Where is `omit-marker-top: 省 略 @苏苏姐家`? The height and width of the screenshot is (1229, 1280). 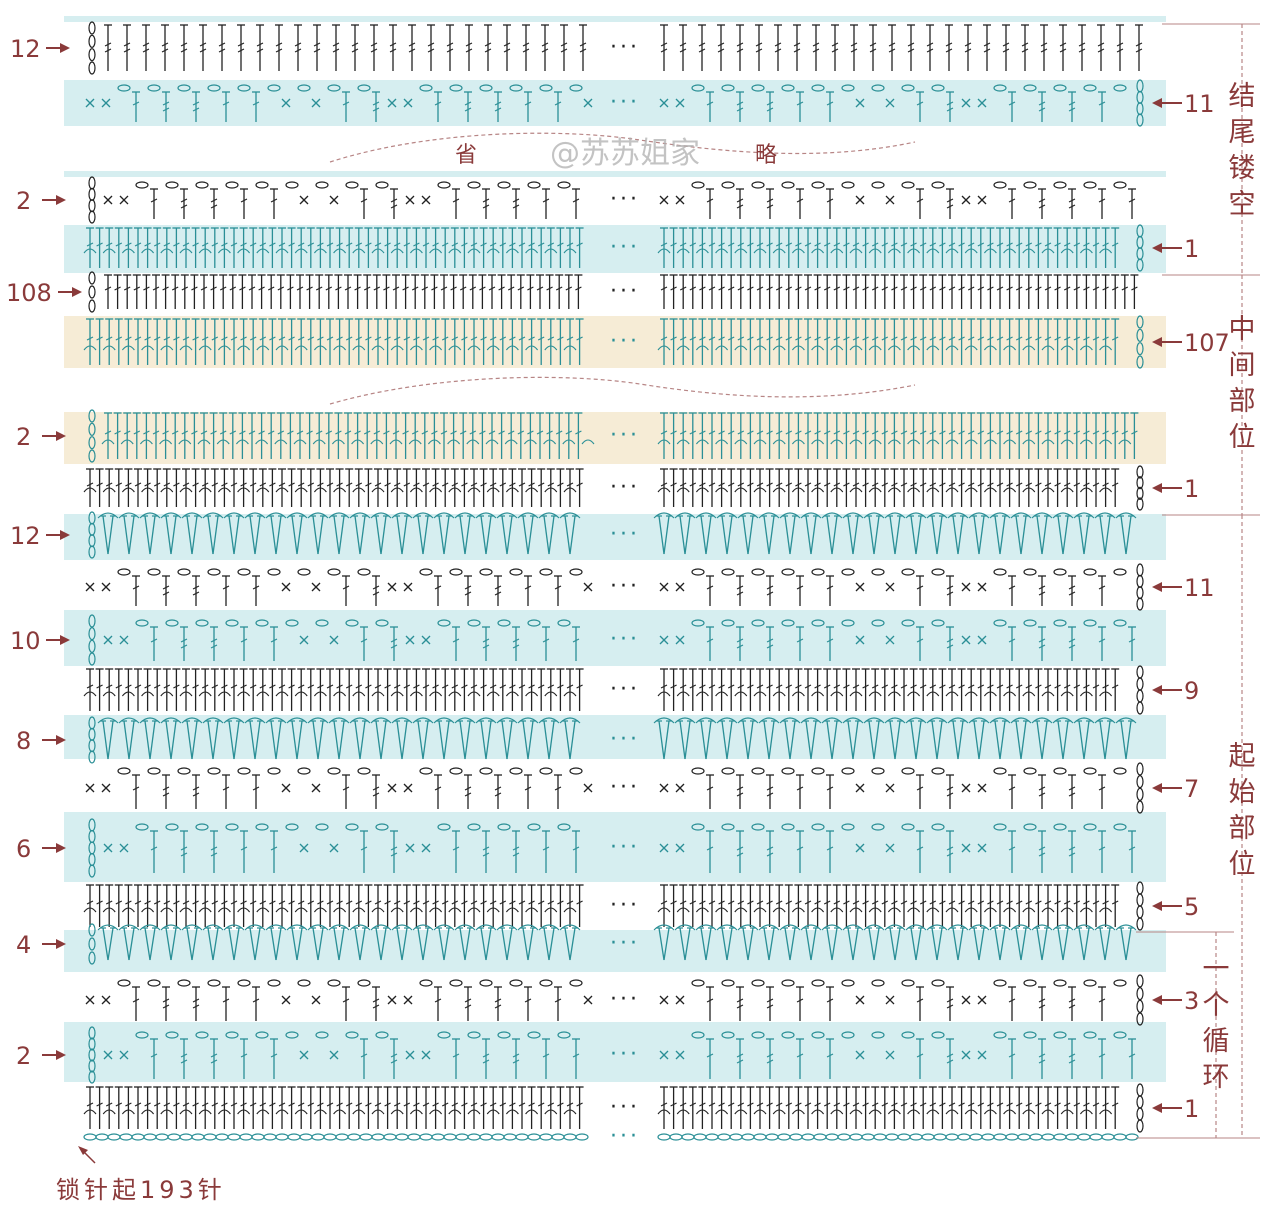
omit-marker-top: 省 略 @苏苏姐家 is located at coordinates (622, 151).